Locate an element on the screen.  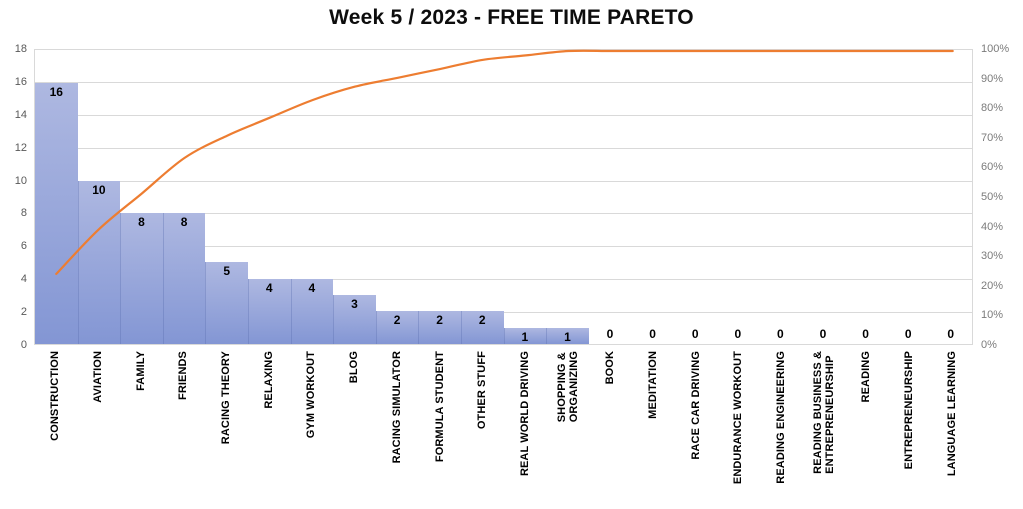
x-axis-label: FORMULA STUDENT is located at coordinates (439, 407).